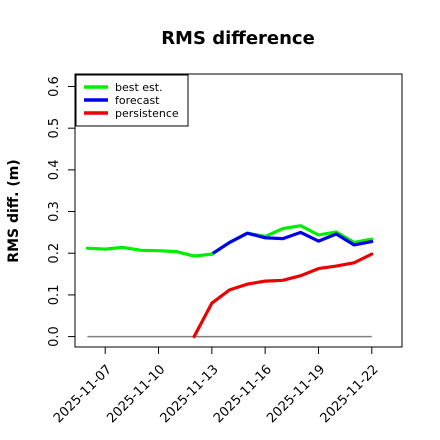 The width and height of the screenshot is (440, 440). I want to click on y-tick-label: 0.2, so click(54, 253).